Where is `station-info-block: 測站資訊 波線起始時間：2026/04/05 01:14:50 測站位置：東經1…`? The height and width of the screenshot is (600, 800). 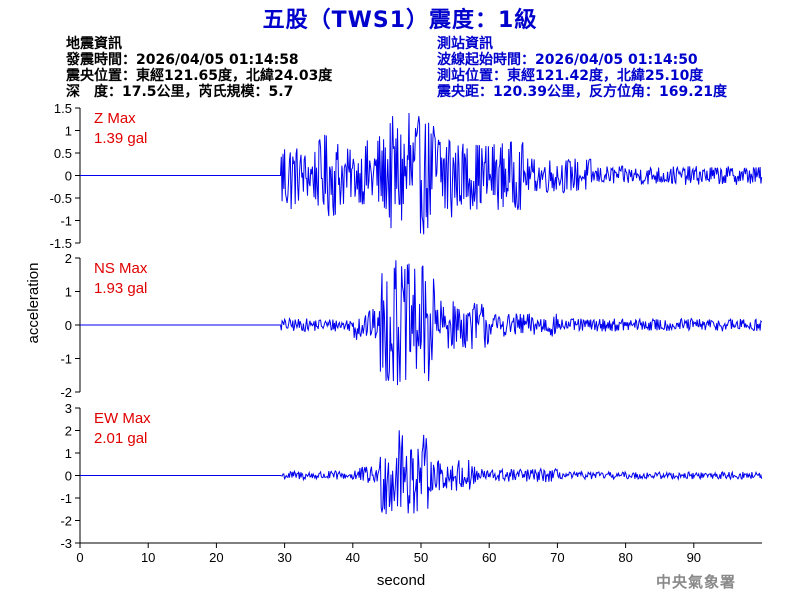
station-info-block: 測站資訊 波線起始時間：2026/04/05 01:14:50 測站位置：東經1… is located at coordinates (582, 68).